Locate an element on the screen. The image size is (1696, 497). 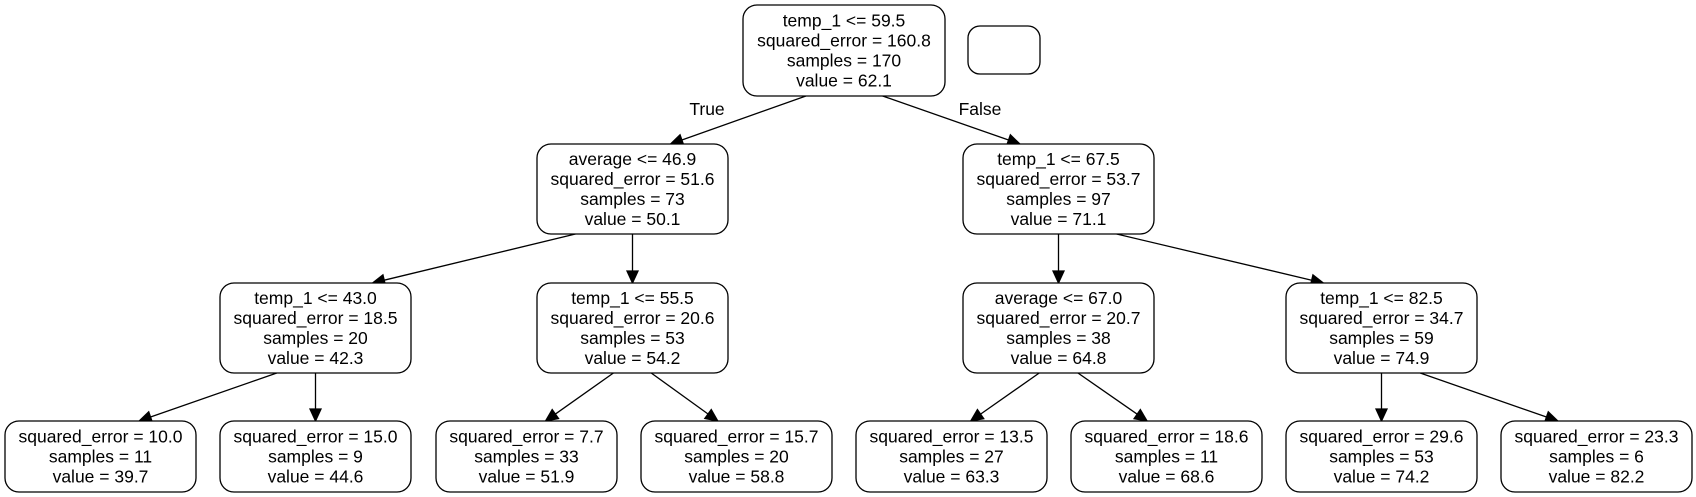
tree-edge-n5-n11 is located at coordinates (1004, 397).